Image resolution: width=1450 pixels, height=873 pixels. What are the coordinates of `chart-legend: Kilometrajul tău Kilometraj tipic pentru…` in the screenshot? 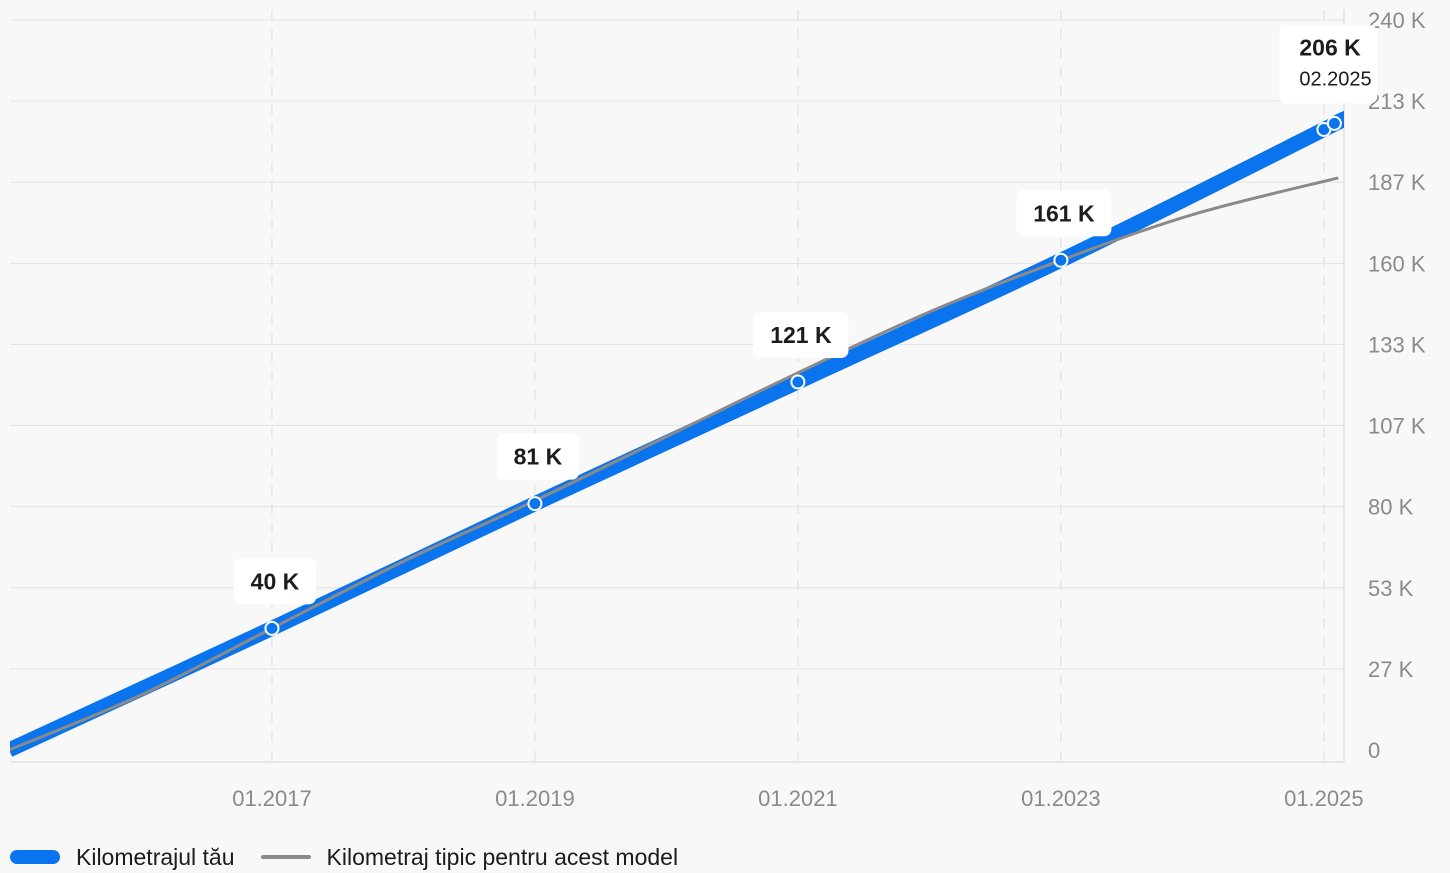 It's located at (357, 857).